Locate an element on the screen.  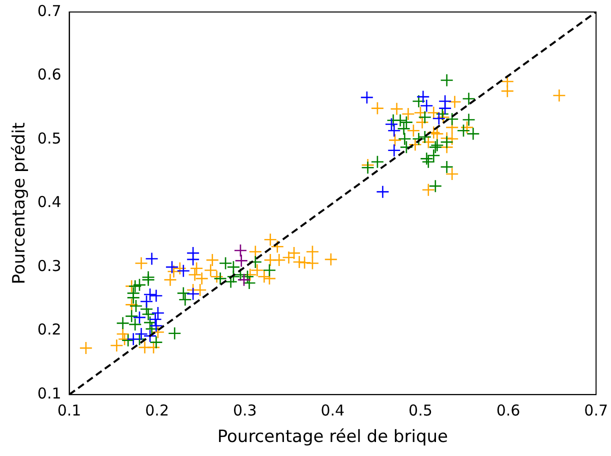
y-tick-label: 0.4 is located at coordinates (49, 202).